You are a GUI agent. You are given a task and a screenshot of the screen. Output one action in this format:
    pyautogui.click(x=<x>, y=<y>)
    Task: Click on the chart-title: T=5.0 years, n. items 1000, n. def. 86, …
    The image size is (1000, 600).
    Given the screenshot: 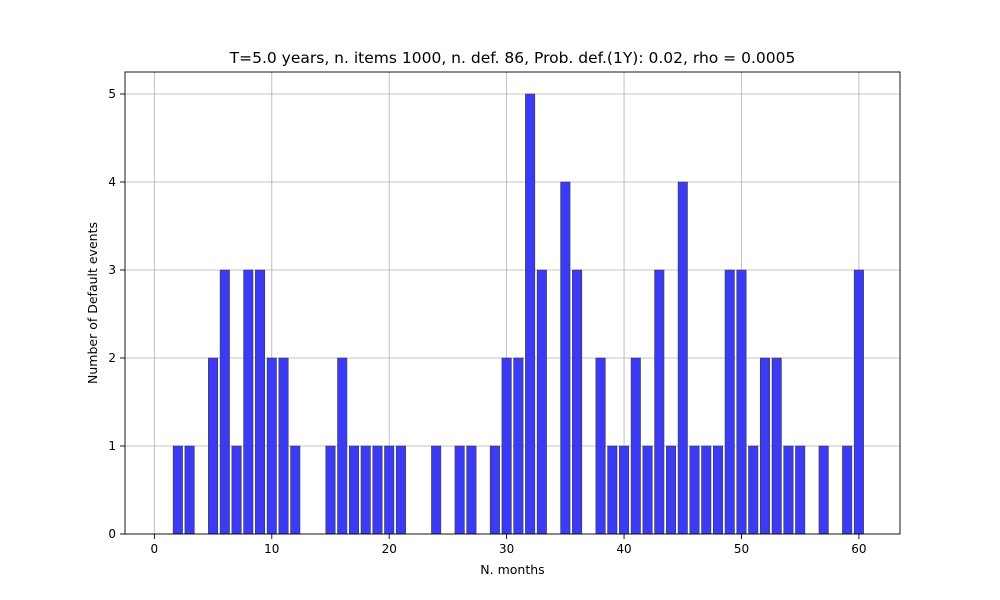 What is the action you would take?
    pyautogui.click(x=512, y=58)
    